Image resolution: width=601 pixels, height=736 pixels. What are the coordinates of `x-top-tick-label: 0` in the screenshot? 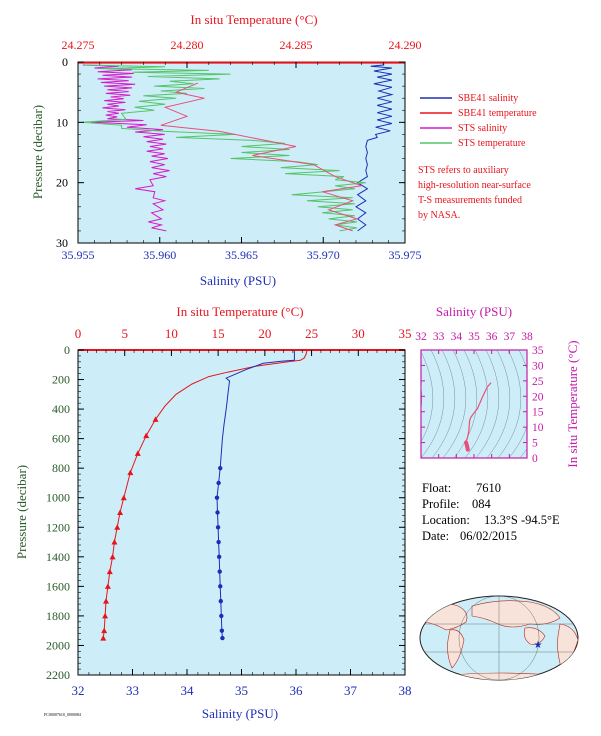 It's located at (78, 333).